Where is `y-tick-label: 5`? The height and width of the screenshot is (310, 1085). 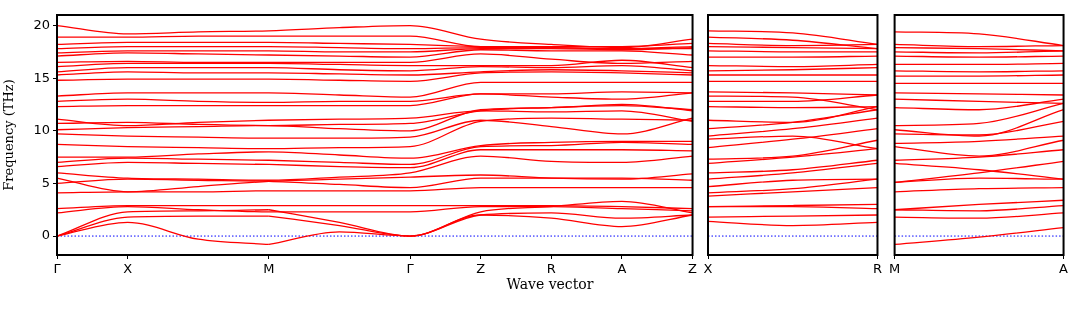 y-tick-label: 5 is located at coordinates (45, 182).